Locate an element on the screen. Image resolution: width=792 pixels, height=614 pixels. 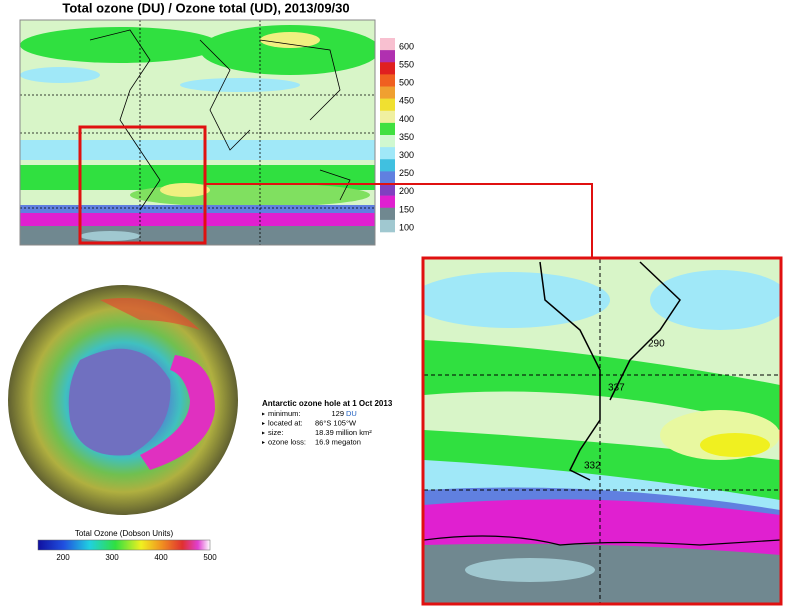
globe-colorbar-label: 400 is located at coordinates (161, 557).